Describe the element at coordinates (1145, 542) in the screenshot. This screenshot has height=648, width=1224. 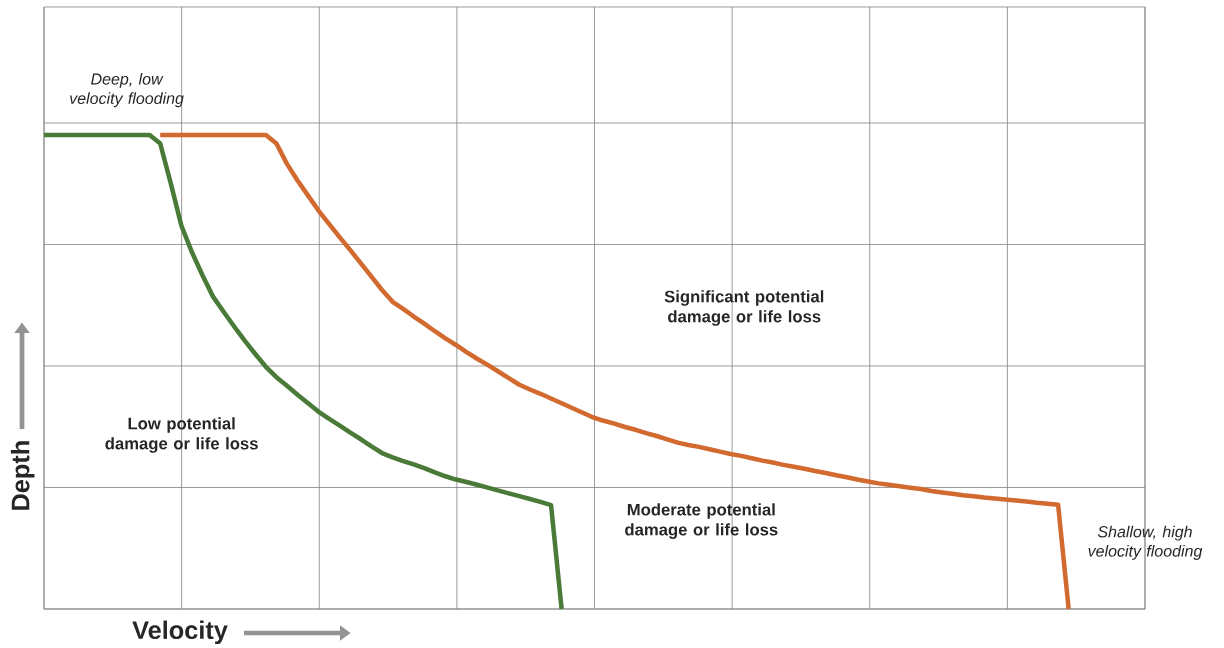
I see `annotation: Shallow, high velocity flooding` at that location.